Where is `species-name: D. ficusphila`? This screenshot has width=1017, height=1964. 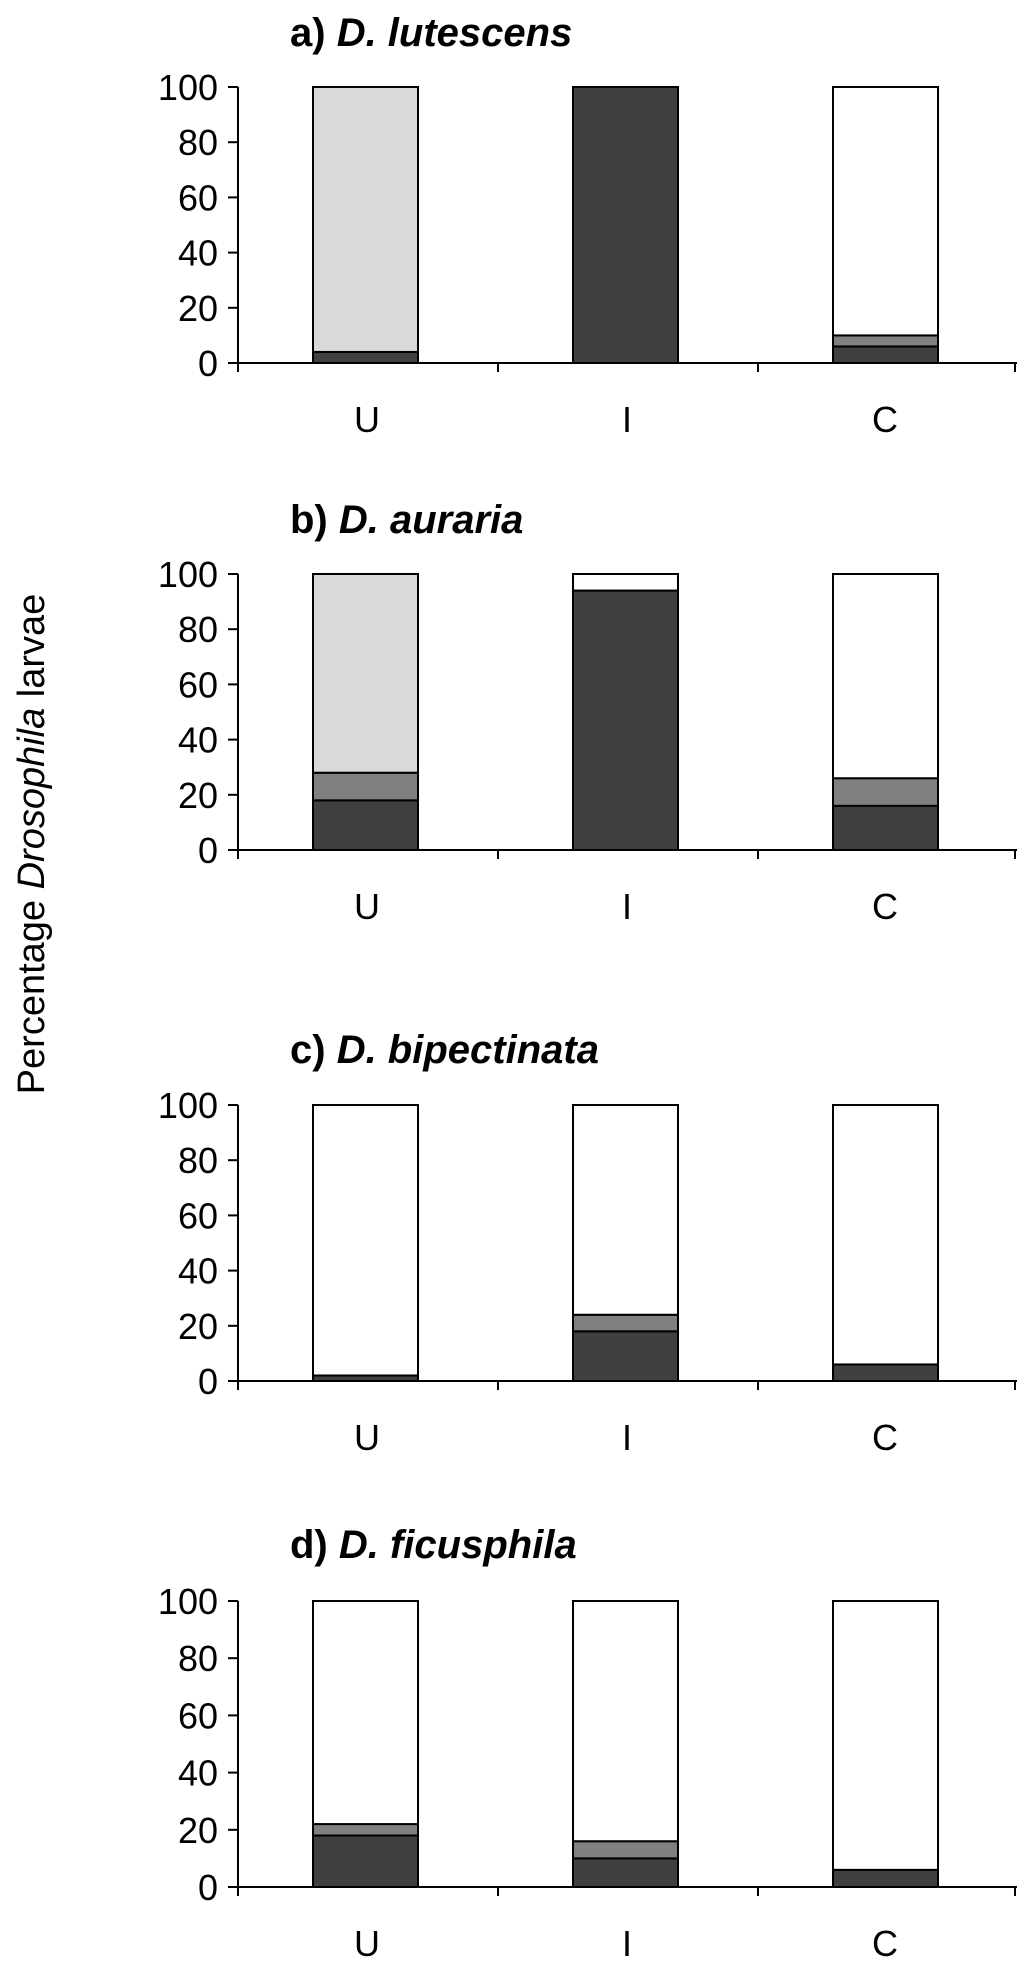
species-name: D. ficusphila is located at coordinates (458, 1545).